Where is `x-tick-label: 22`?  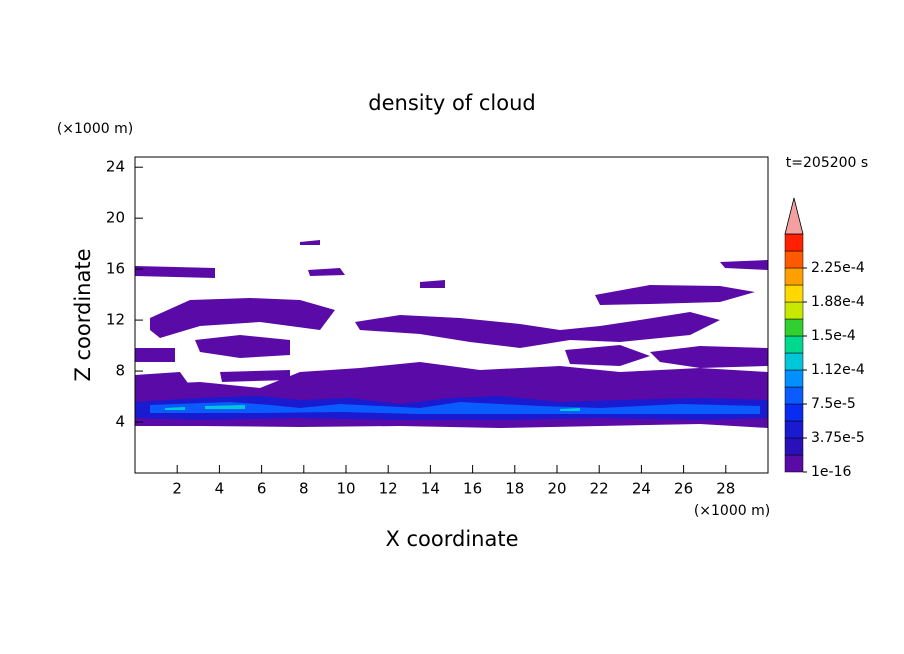 x-tick-label: 22 is located at coordinates (599, 489).